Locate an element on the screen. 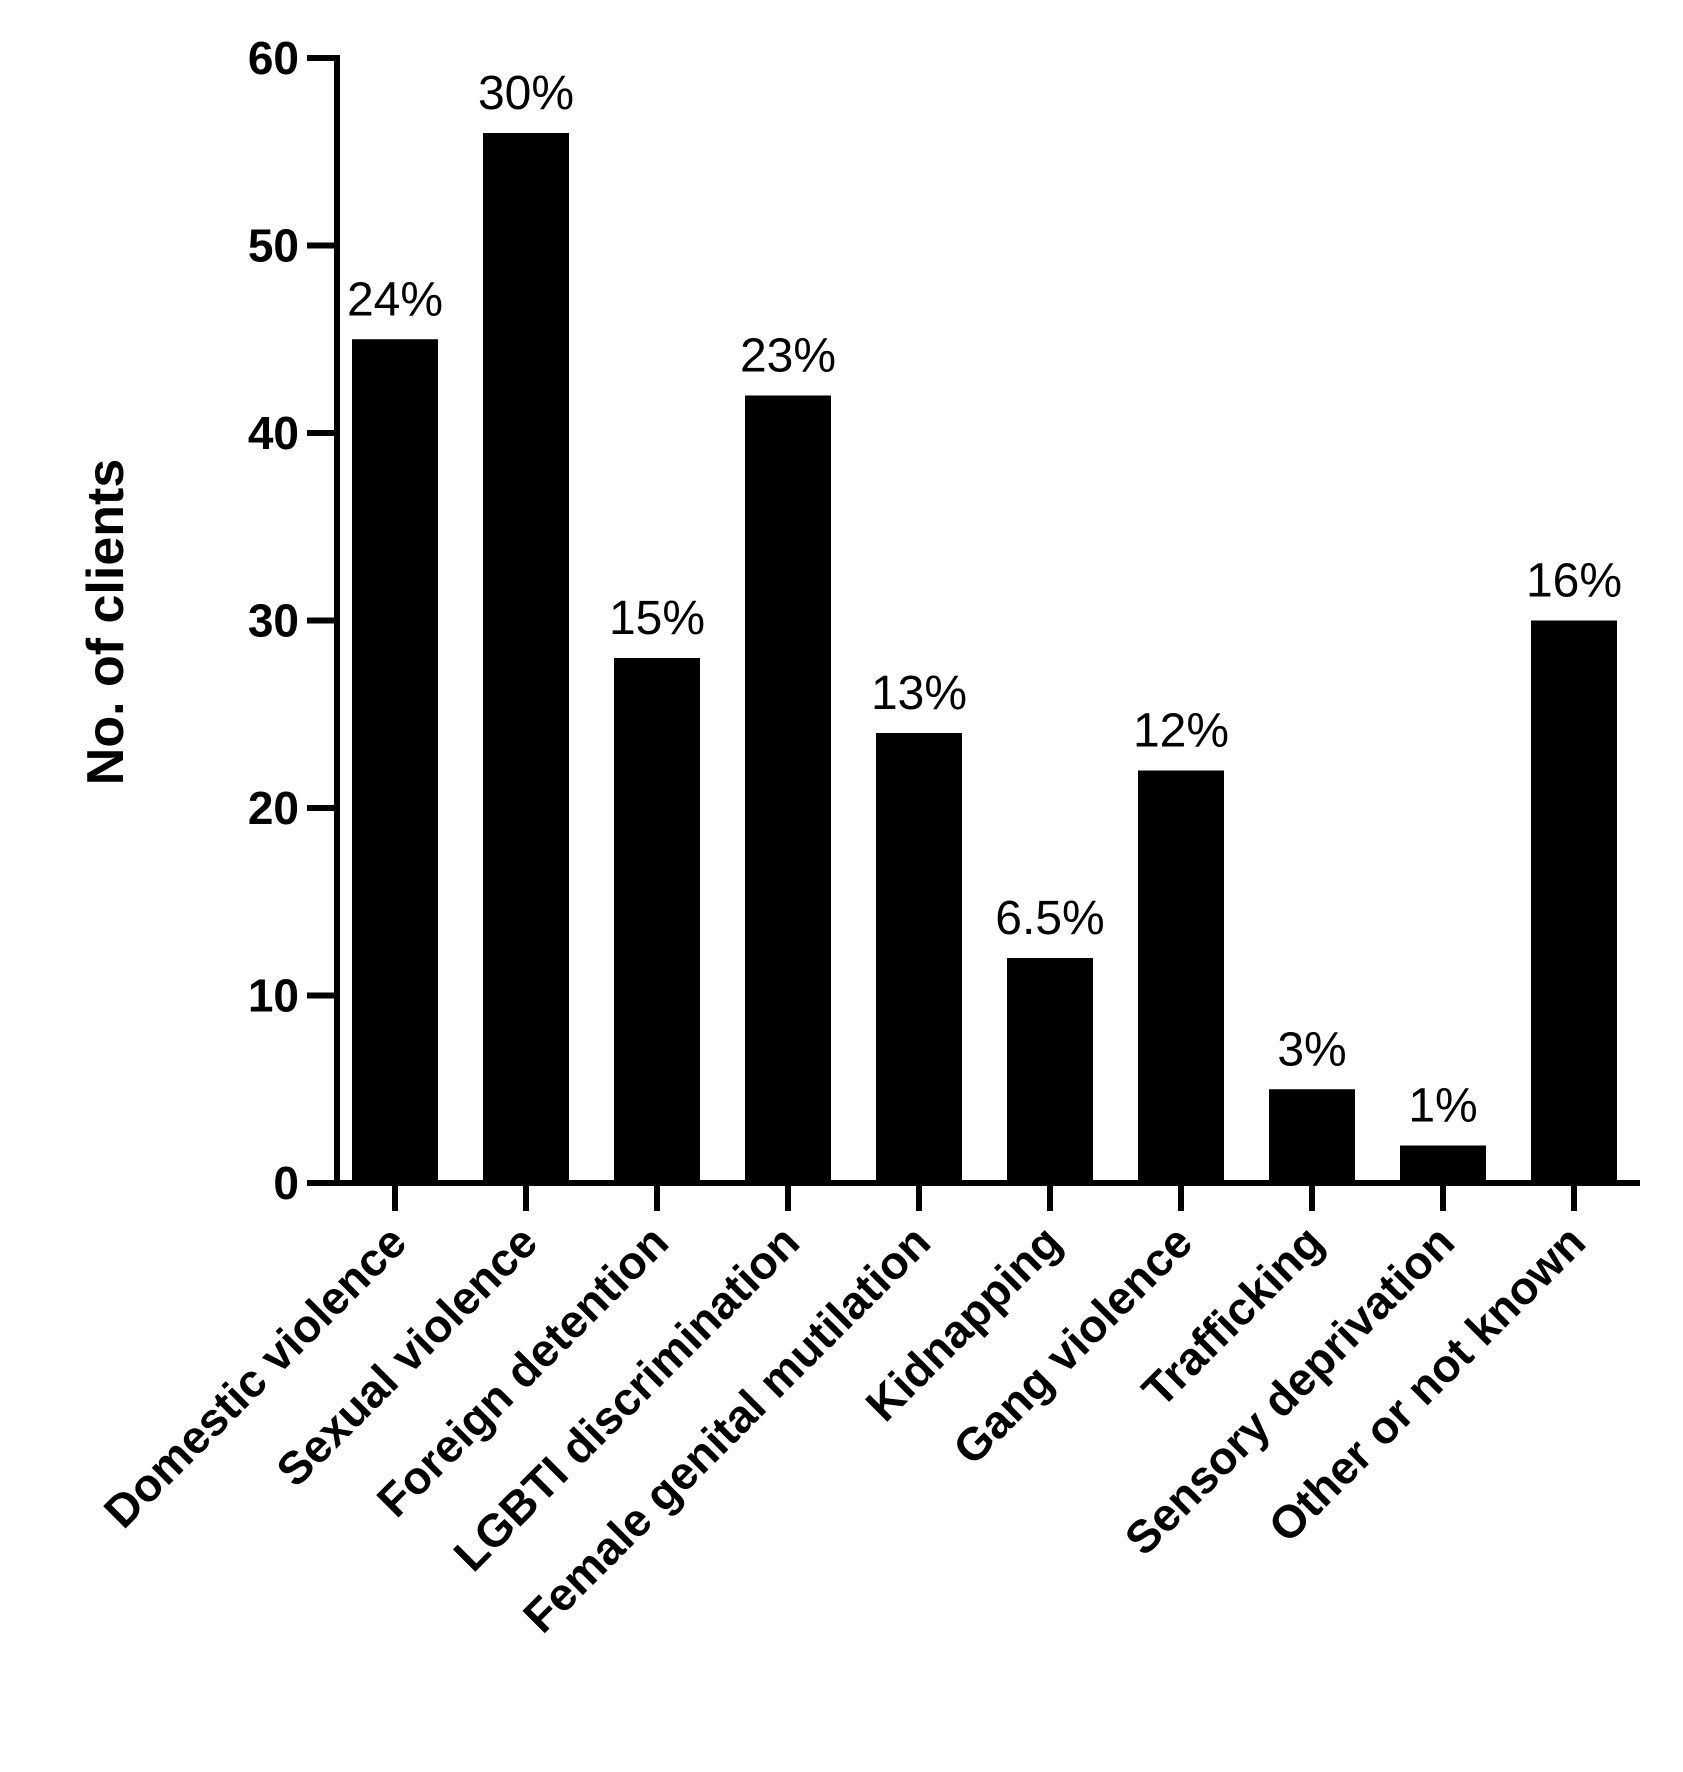  data-label-4: 23% is located at coordinates (788, 356).